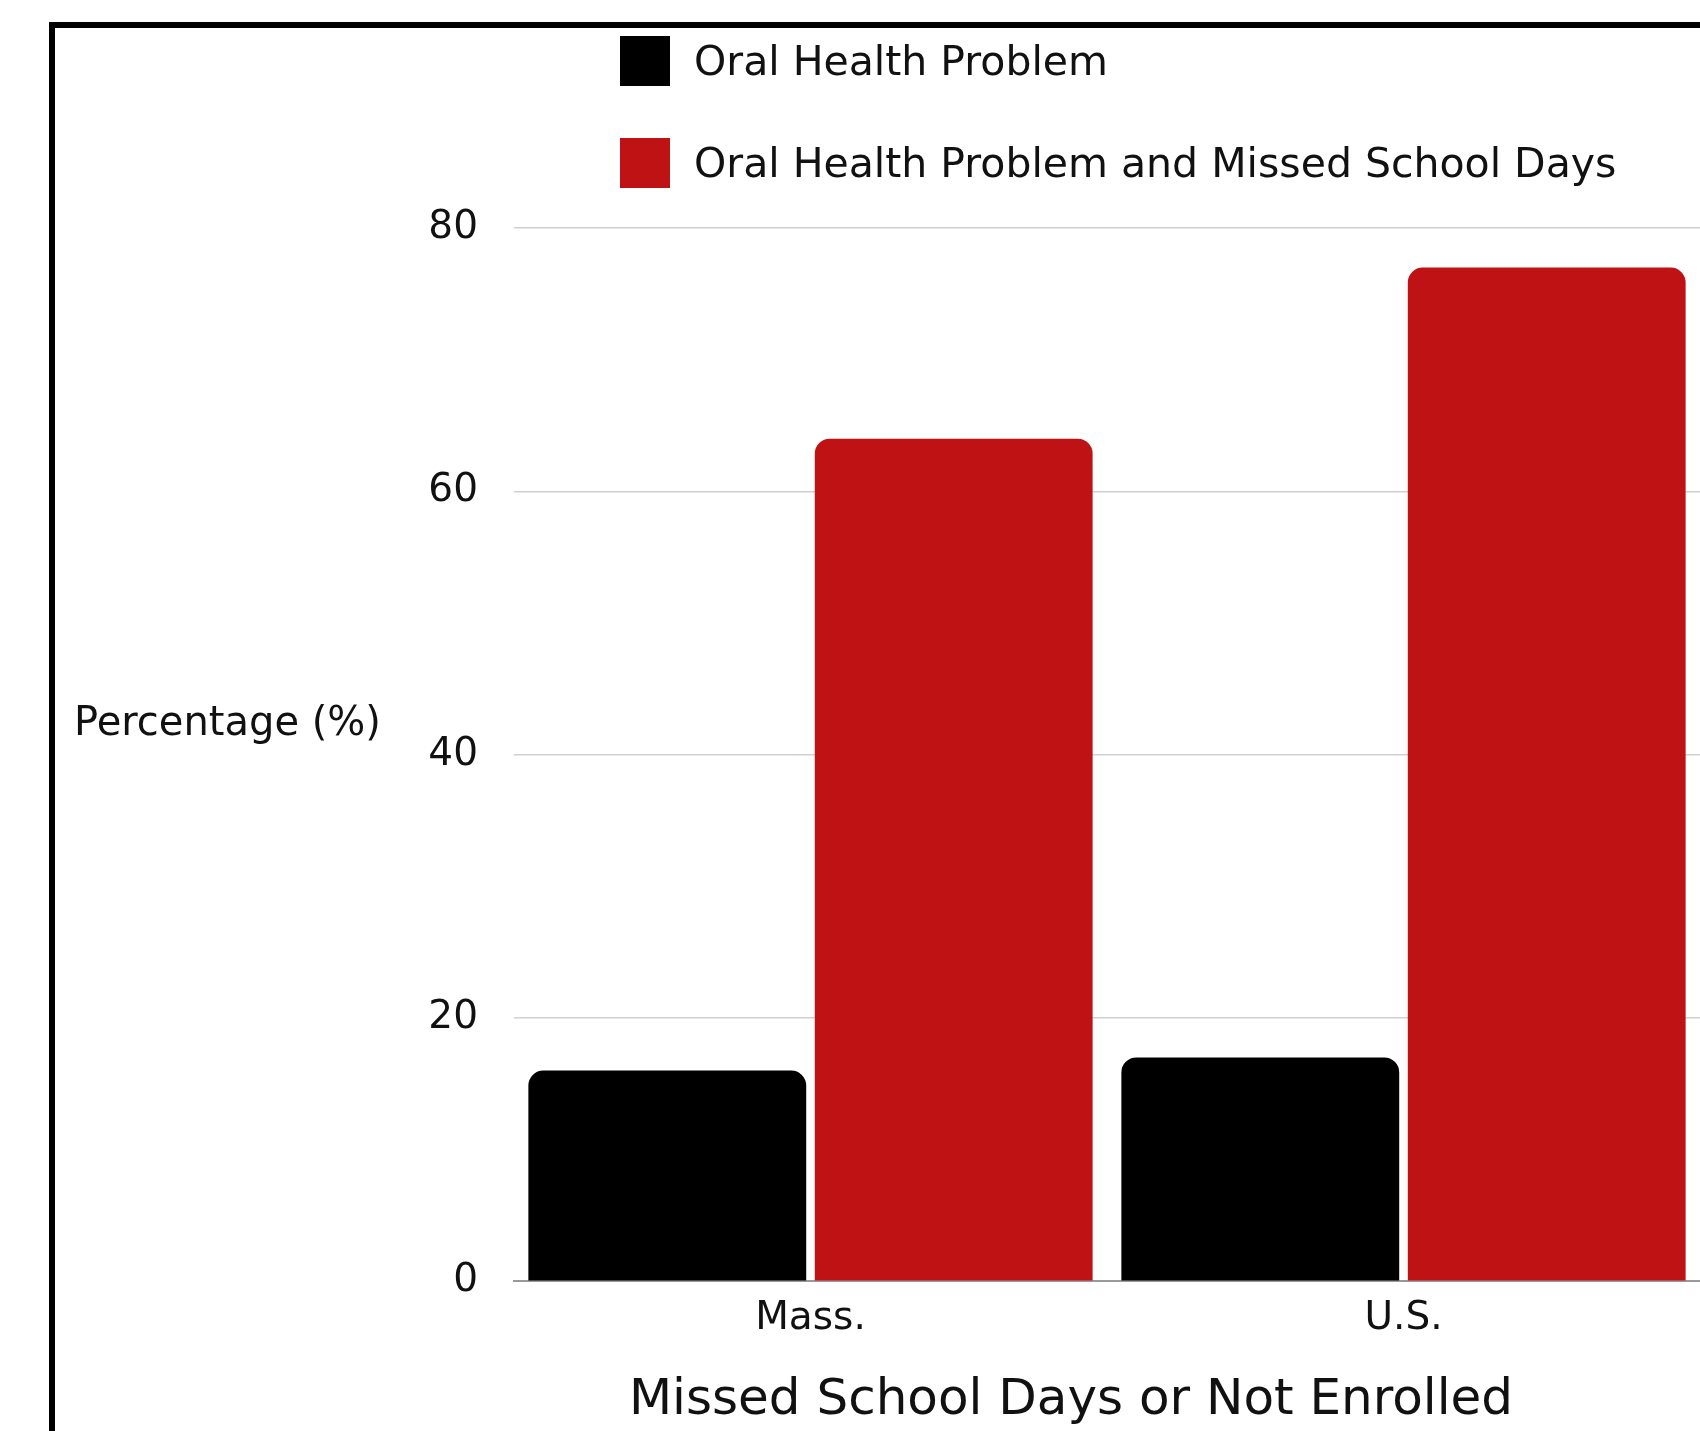 This screenshot has width=1700, height=1431. What do you see at coordinates (901, 61) in the screenshot?
I see `legend-label: Oral Health Problem` at bounding box center [901, 61].